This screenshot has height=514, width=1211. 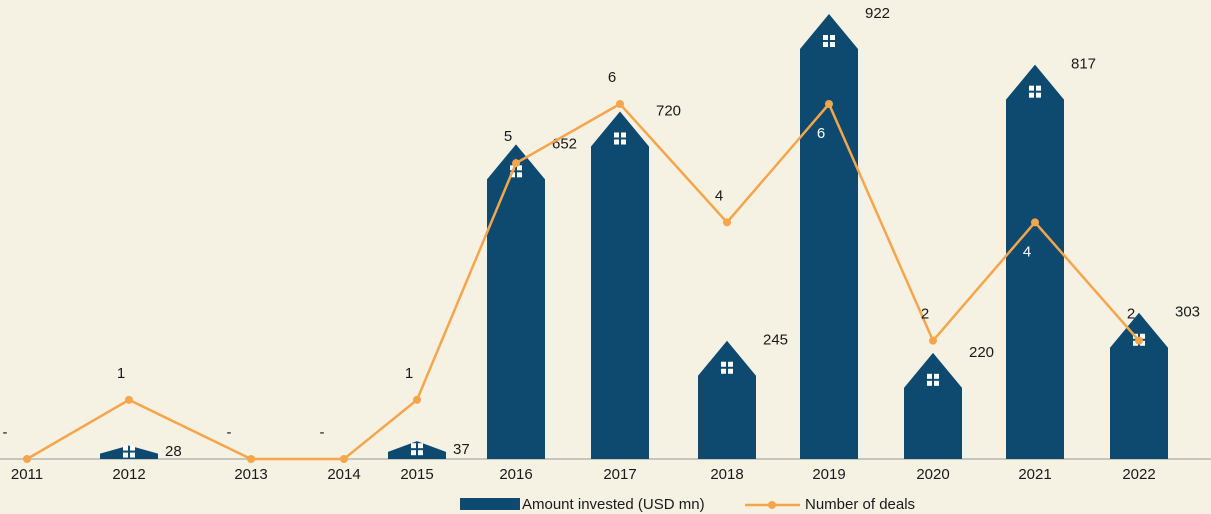 What do you see at coordinates (416, 474) in the screenshot?
I see `x-tick-label: 2015` at bounding box center [416, 474].